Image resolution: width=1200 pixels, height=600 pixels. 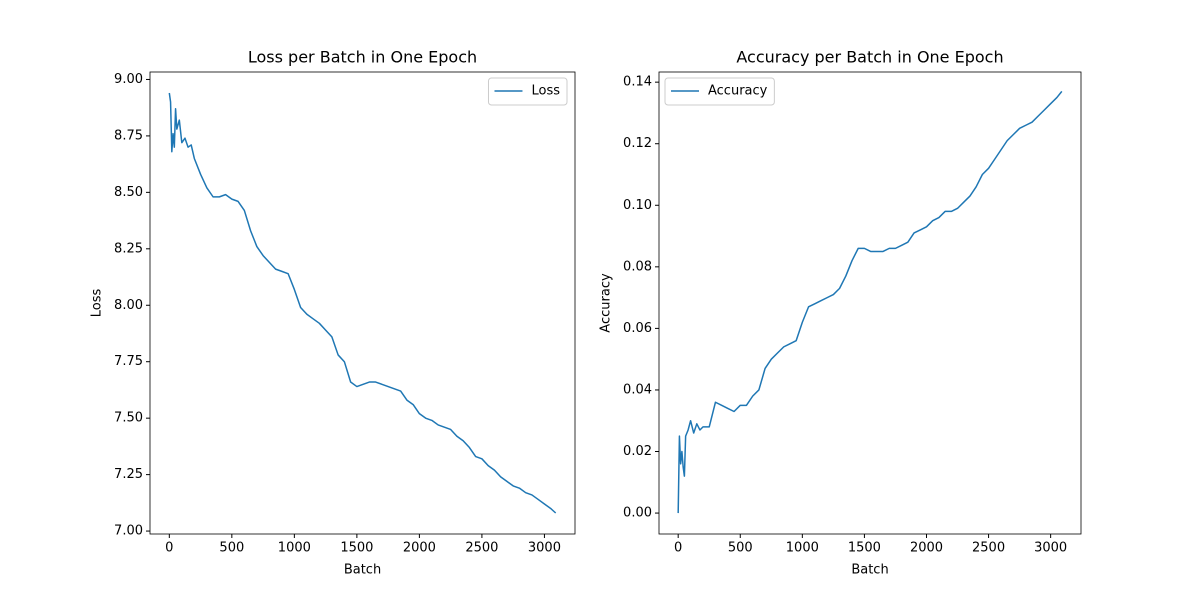 What do you see at coordinates (637, 82) in the screenshot?
I see `y-tick-label: 0.14` at bounding box center [637, 82].